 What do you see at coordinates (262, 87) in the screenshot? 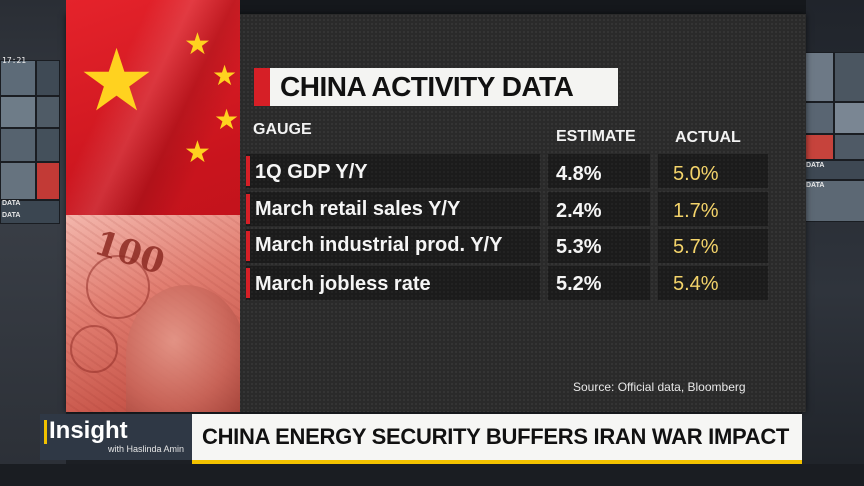
I see `title-accent-bar` at bounding box center [262, 87].